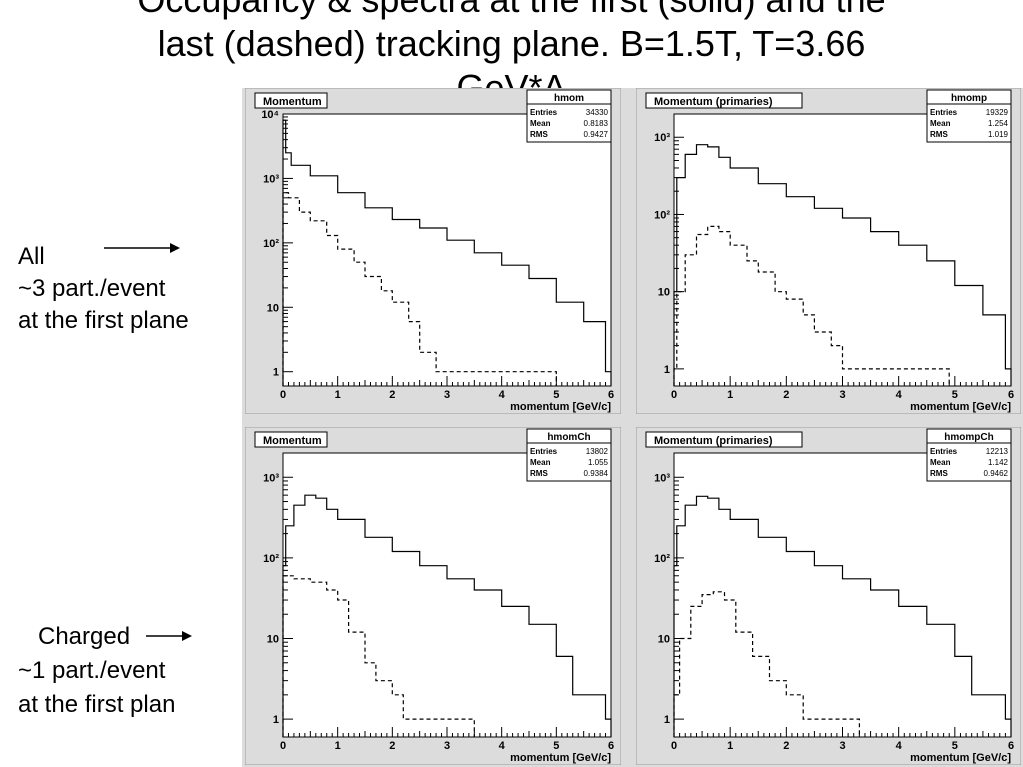 The width and height of the screenshot is (1023, 767). Describe the element at coordinates (598, 462) in the screenshot. I see `stats-value: 1.055` at that location.